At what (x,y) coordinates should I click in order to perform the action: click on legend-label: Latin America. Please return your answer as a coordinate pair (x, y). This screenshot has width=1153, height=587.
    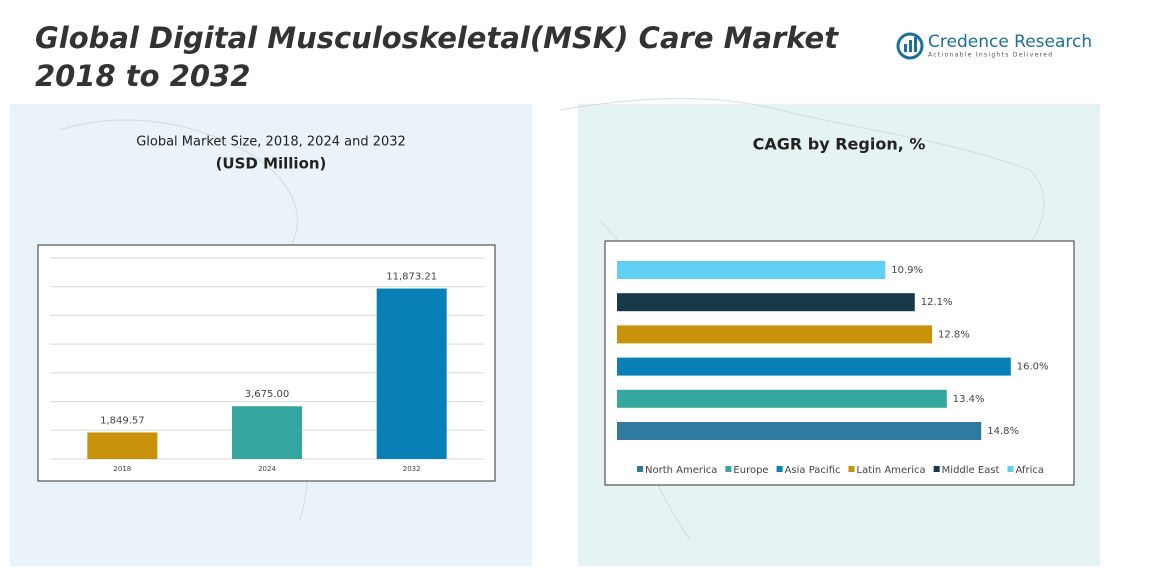
    Looking at the image, I should click on (891, 470).